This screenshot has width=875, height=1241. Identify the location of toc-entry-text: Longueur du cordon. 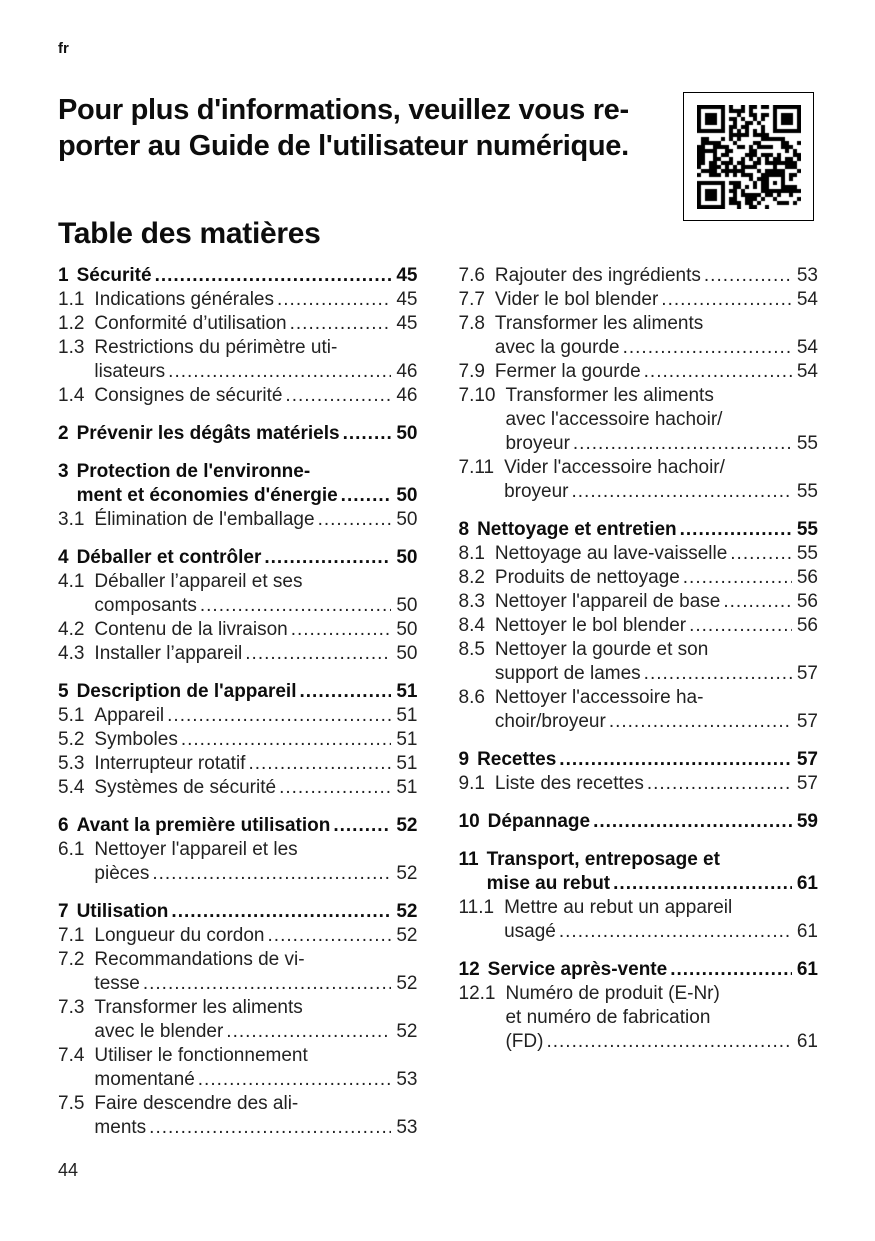
(179, 935).